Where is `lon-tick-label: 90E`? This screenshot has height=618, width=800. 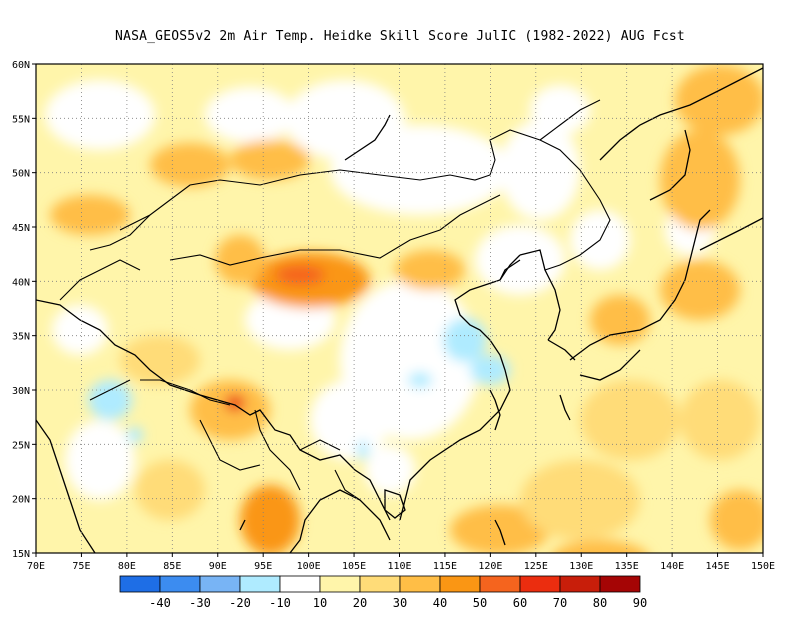
lon-tick-label: 90E is located at coordinates (218, 566).